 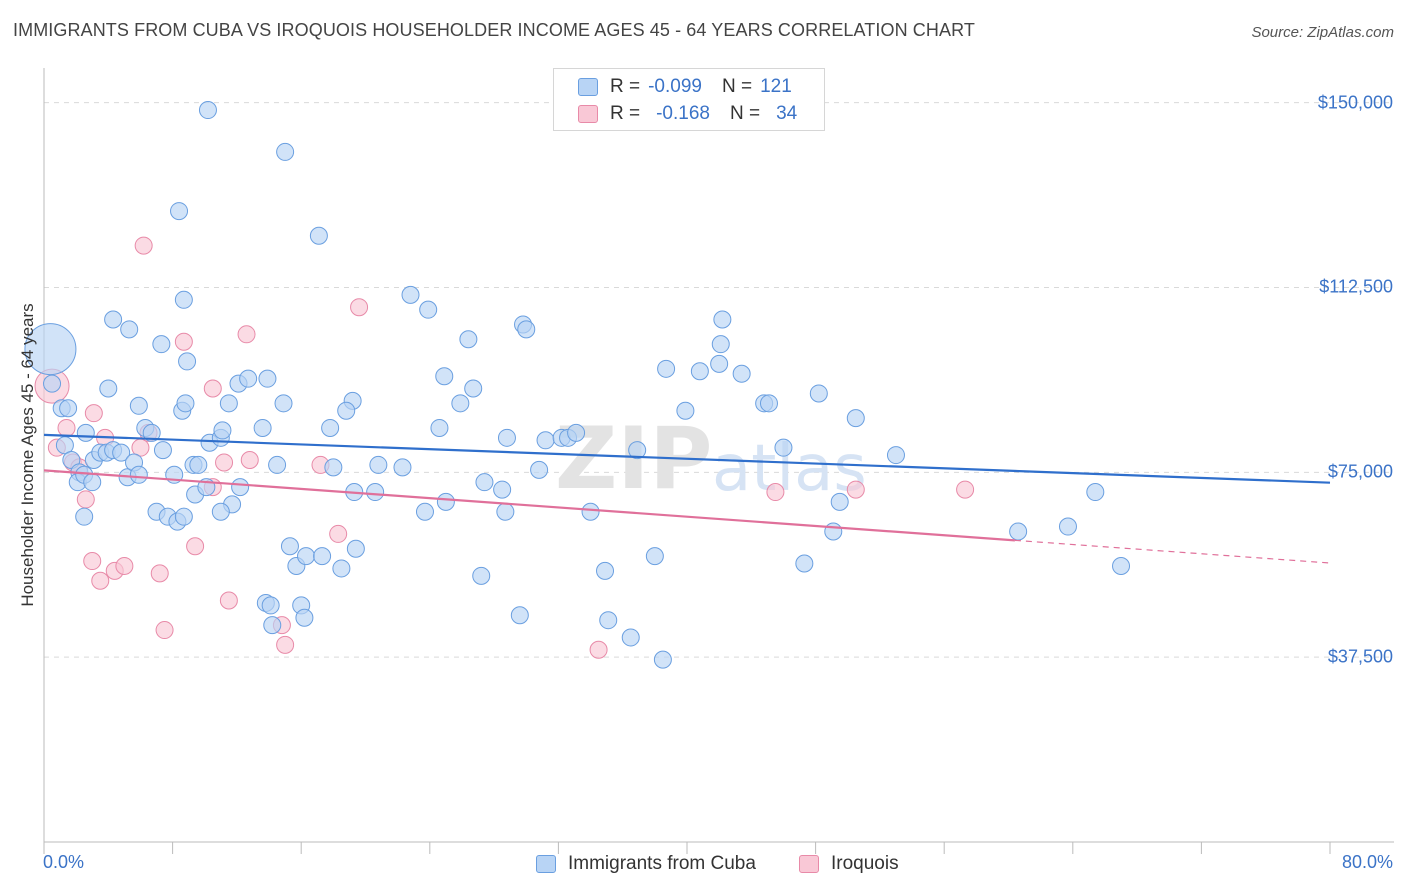 I want to click on n-value: 121, so click(x=776, y=86).